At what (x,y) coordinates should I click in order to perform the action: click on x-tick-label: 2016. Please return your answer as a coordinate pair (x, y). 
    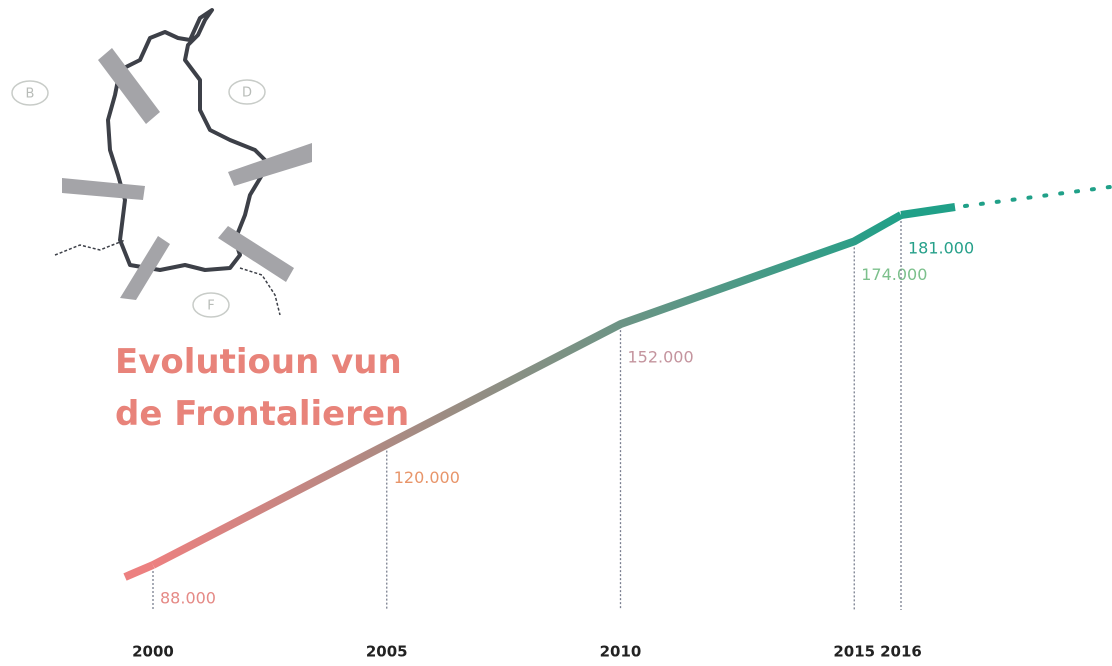
    Looking at the image, I should click on (901, 652).